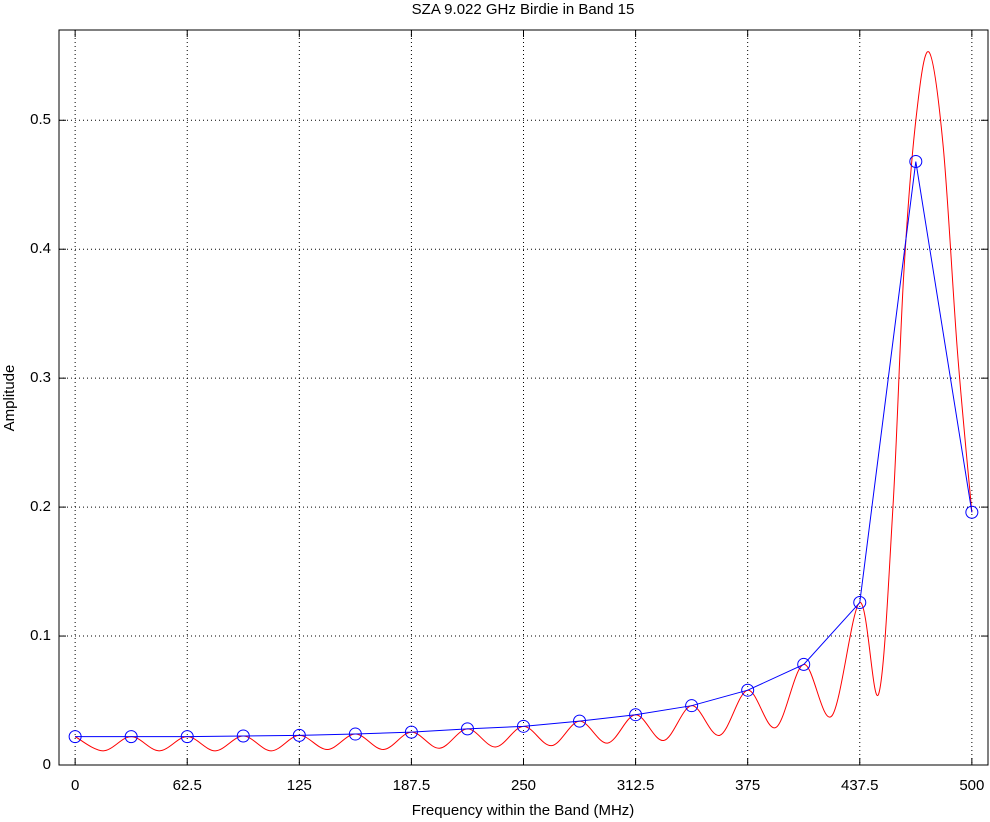  I want to click on chart-title: SZA 9.022 GHz Birdie in Band 15, so click(523, 9).